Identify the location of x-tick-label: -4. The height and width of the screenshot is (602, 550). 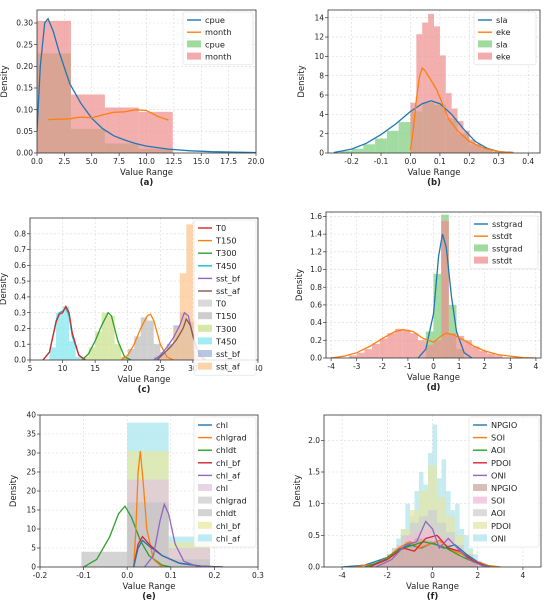
(342, 575).